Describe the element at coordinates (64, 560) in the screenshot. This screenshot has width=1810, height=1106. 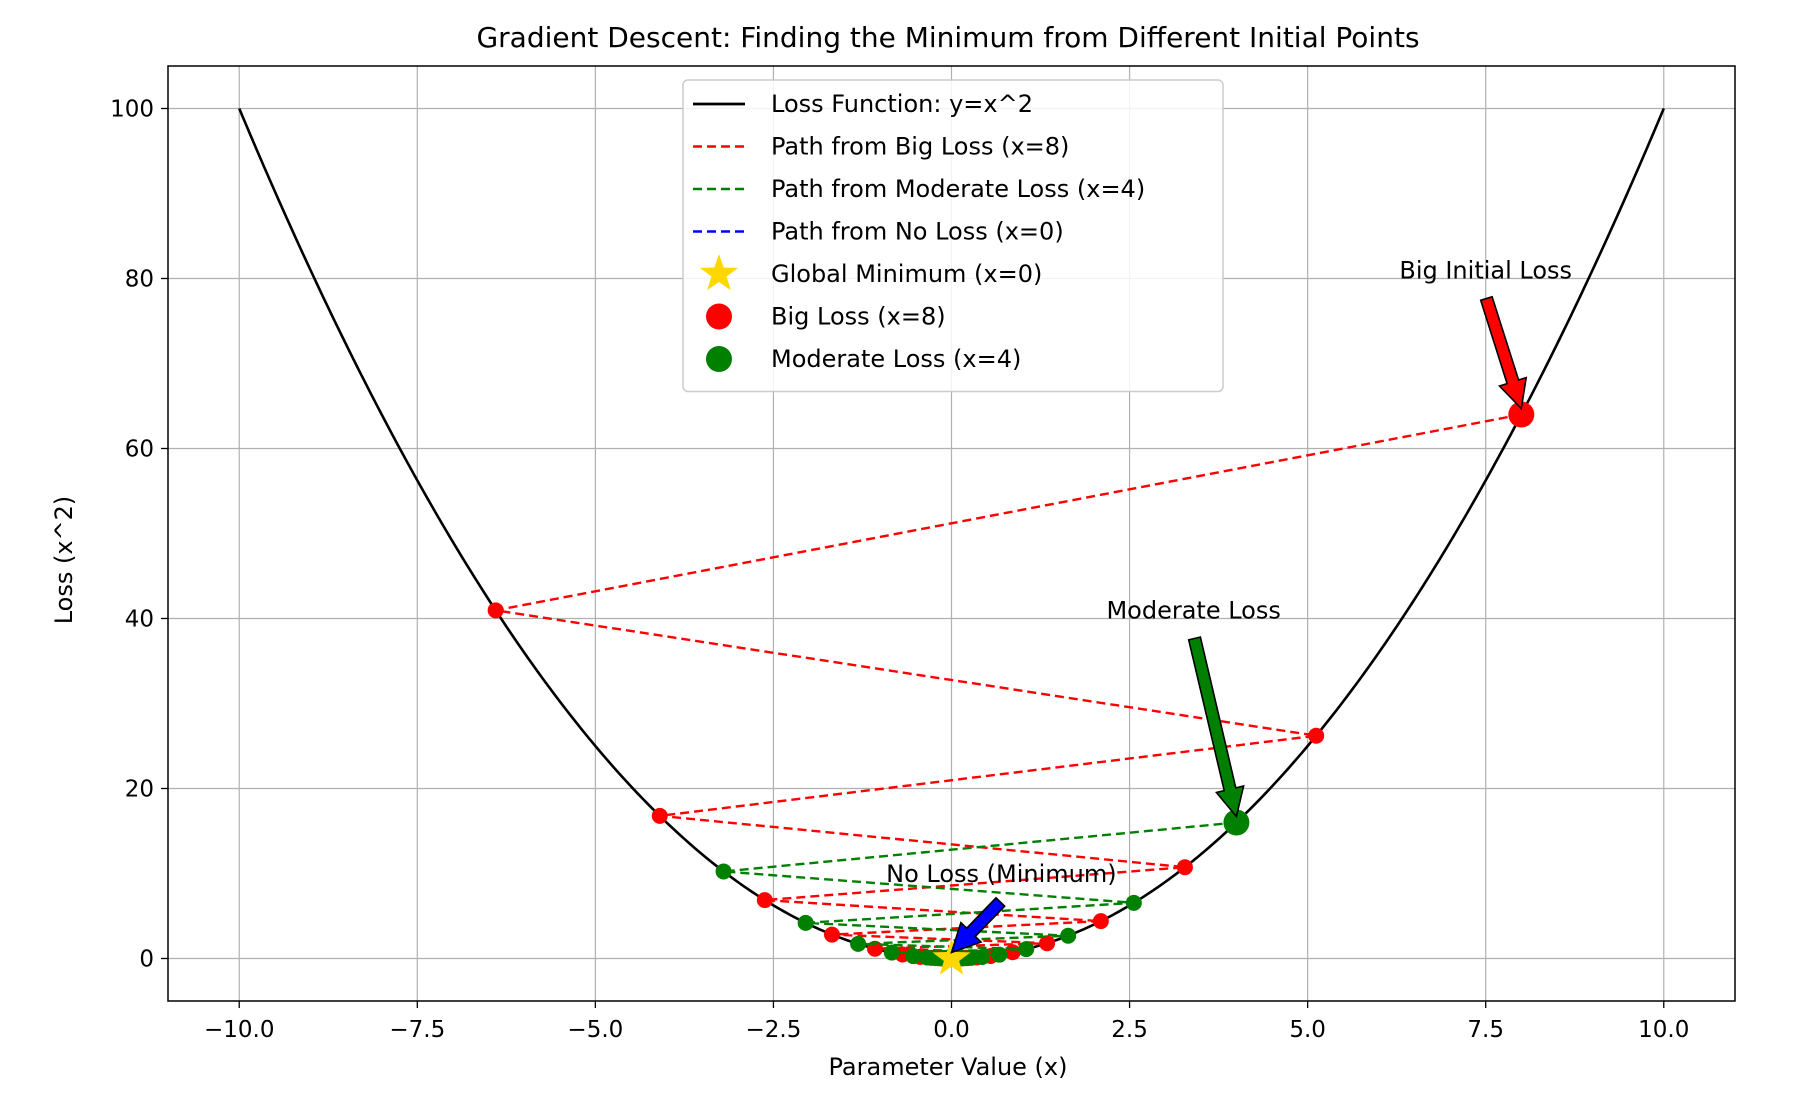
I see `y-axis-label: Loss (x^2)` at that location.